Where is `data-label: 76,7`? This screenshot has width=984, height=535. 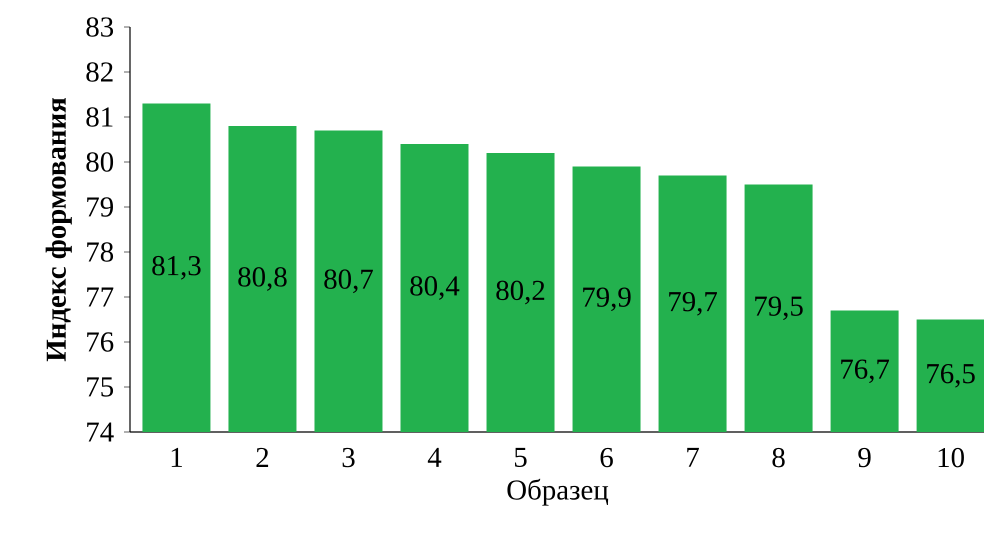 data-label: 76,7 is located at coordinates (865, 371).